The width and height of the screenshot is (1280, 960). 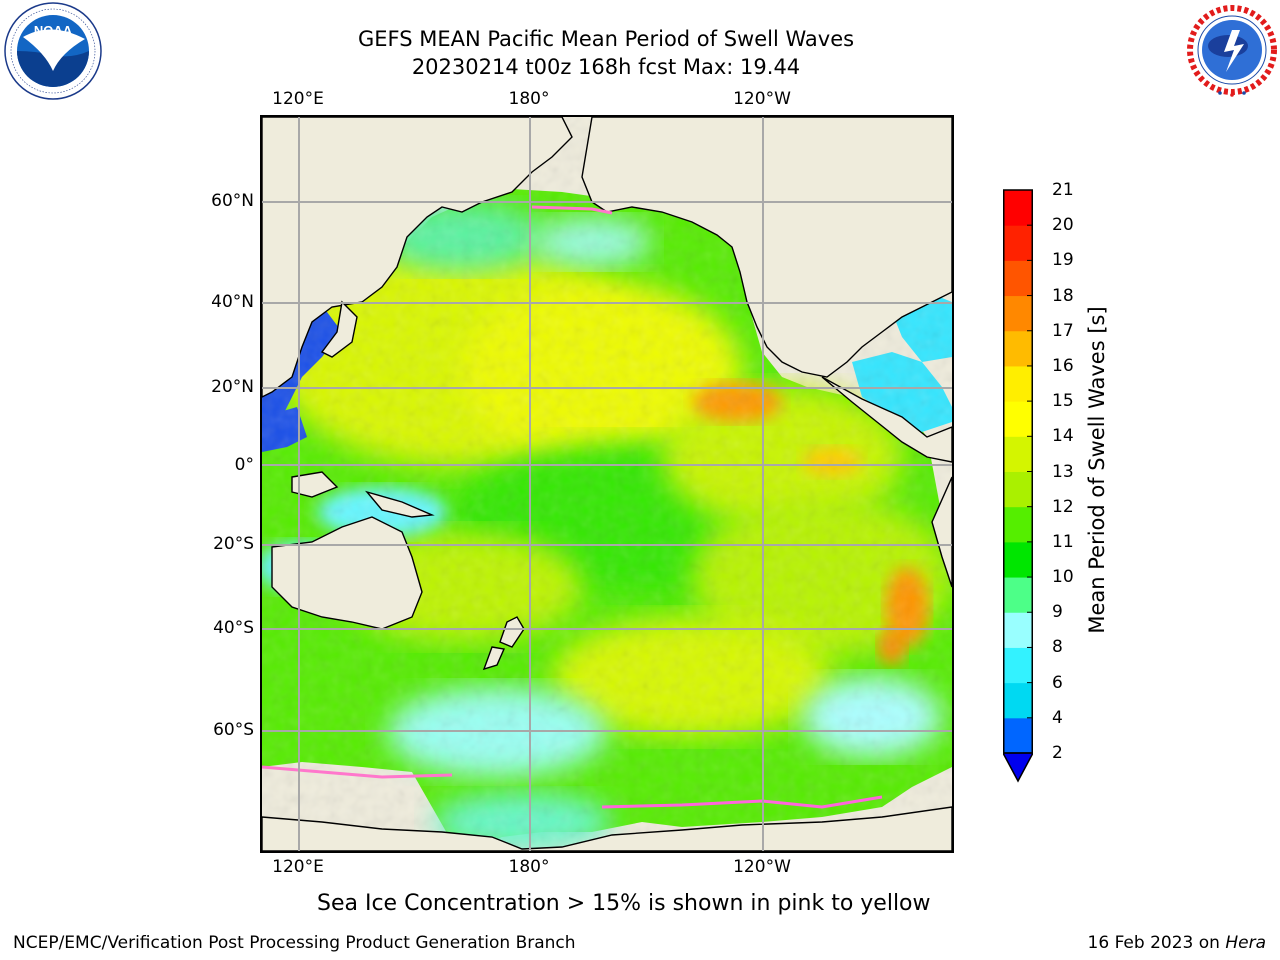 I want to click on colorbar-tick-label: 10, so click(x=1063, y=577).